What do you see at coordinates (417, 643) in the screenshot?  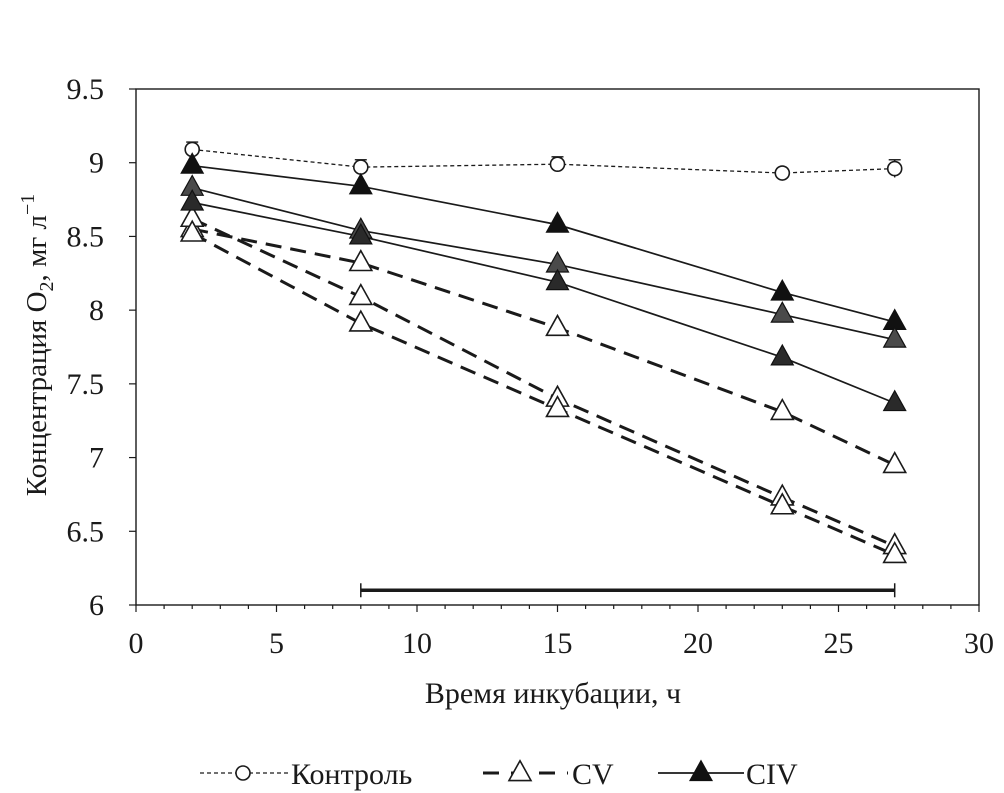 I see `x-tick-label: 10` at bounding box center [417, 643].